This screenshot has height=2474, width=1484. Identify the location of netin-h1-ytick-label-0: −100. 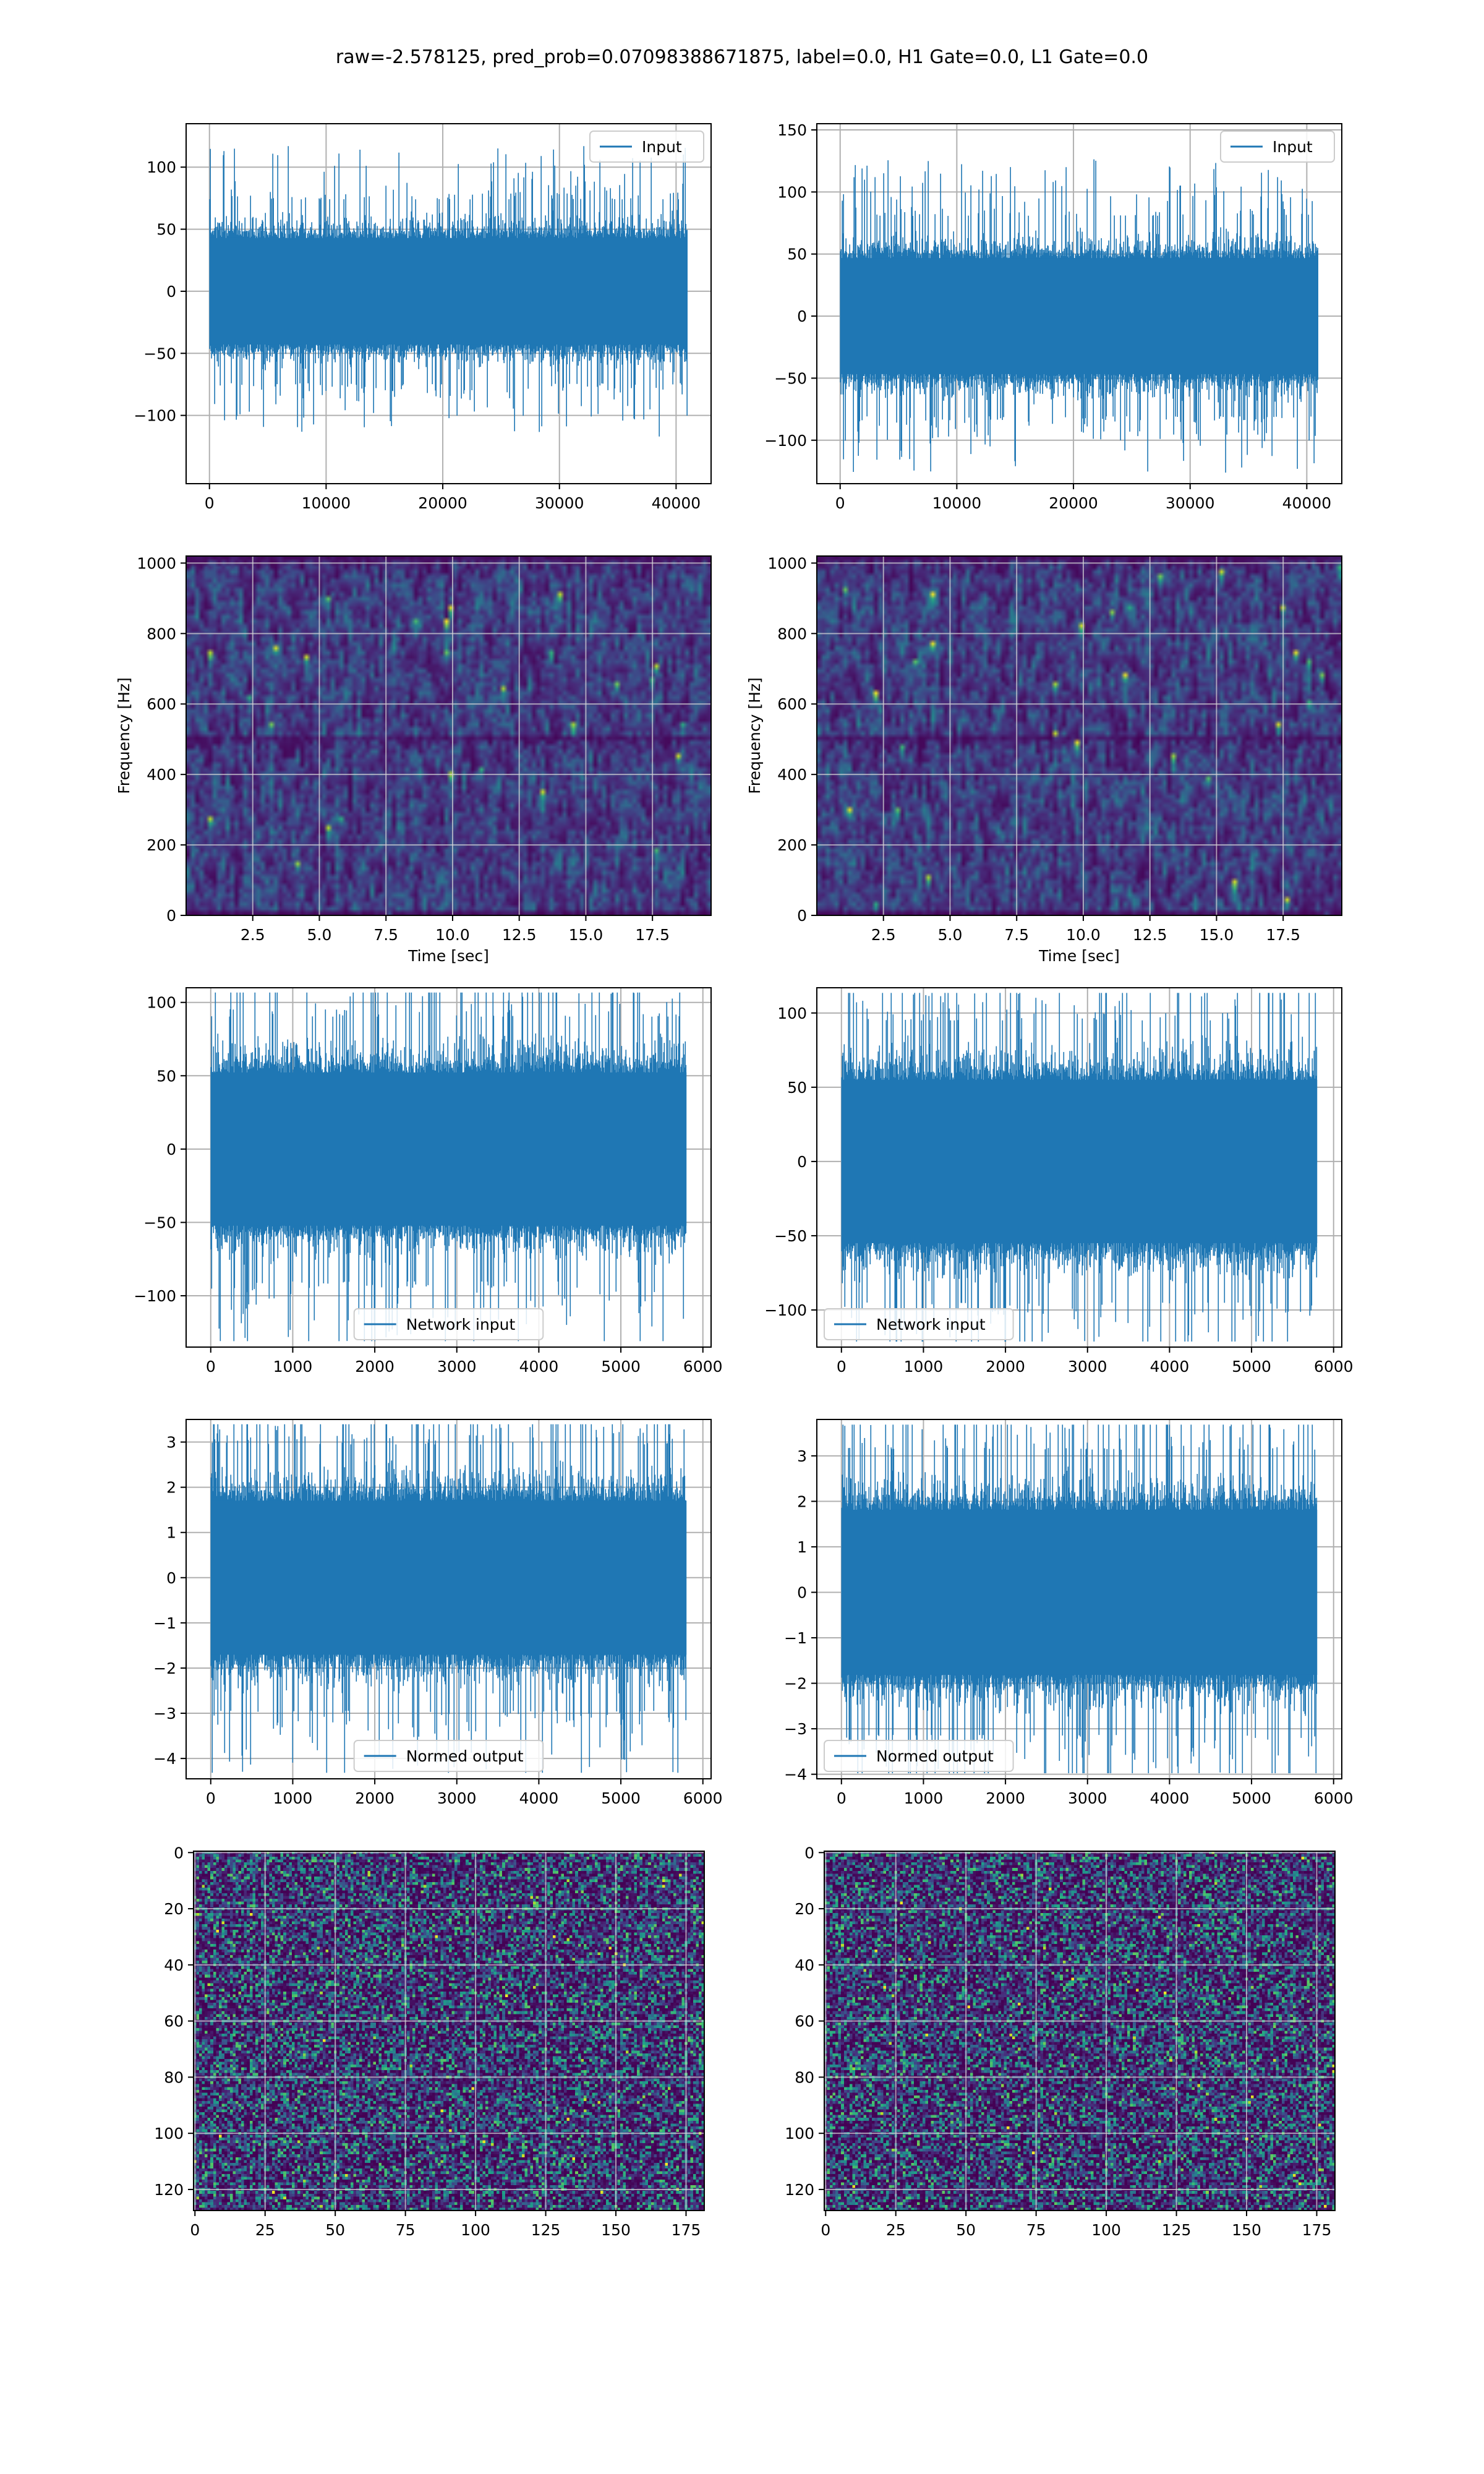
(155, 1296).